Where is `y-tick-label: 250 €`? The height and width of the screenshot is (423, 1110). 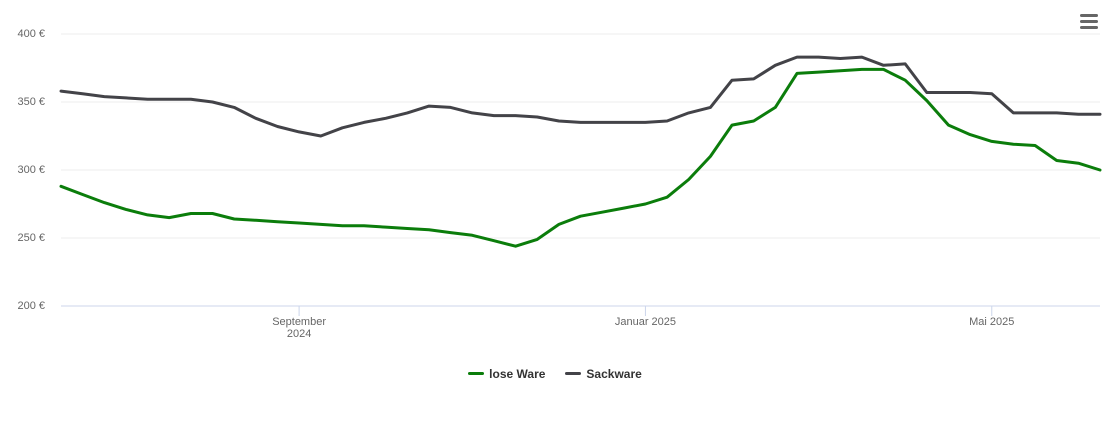
y-tick-label: 250 € is located at coordinates (31, 238).